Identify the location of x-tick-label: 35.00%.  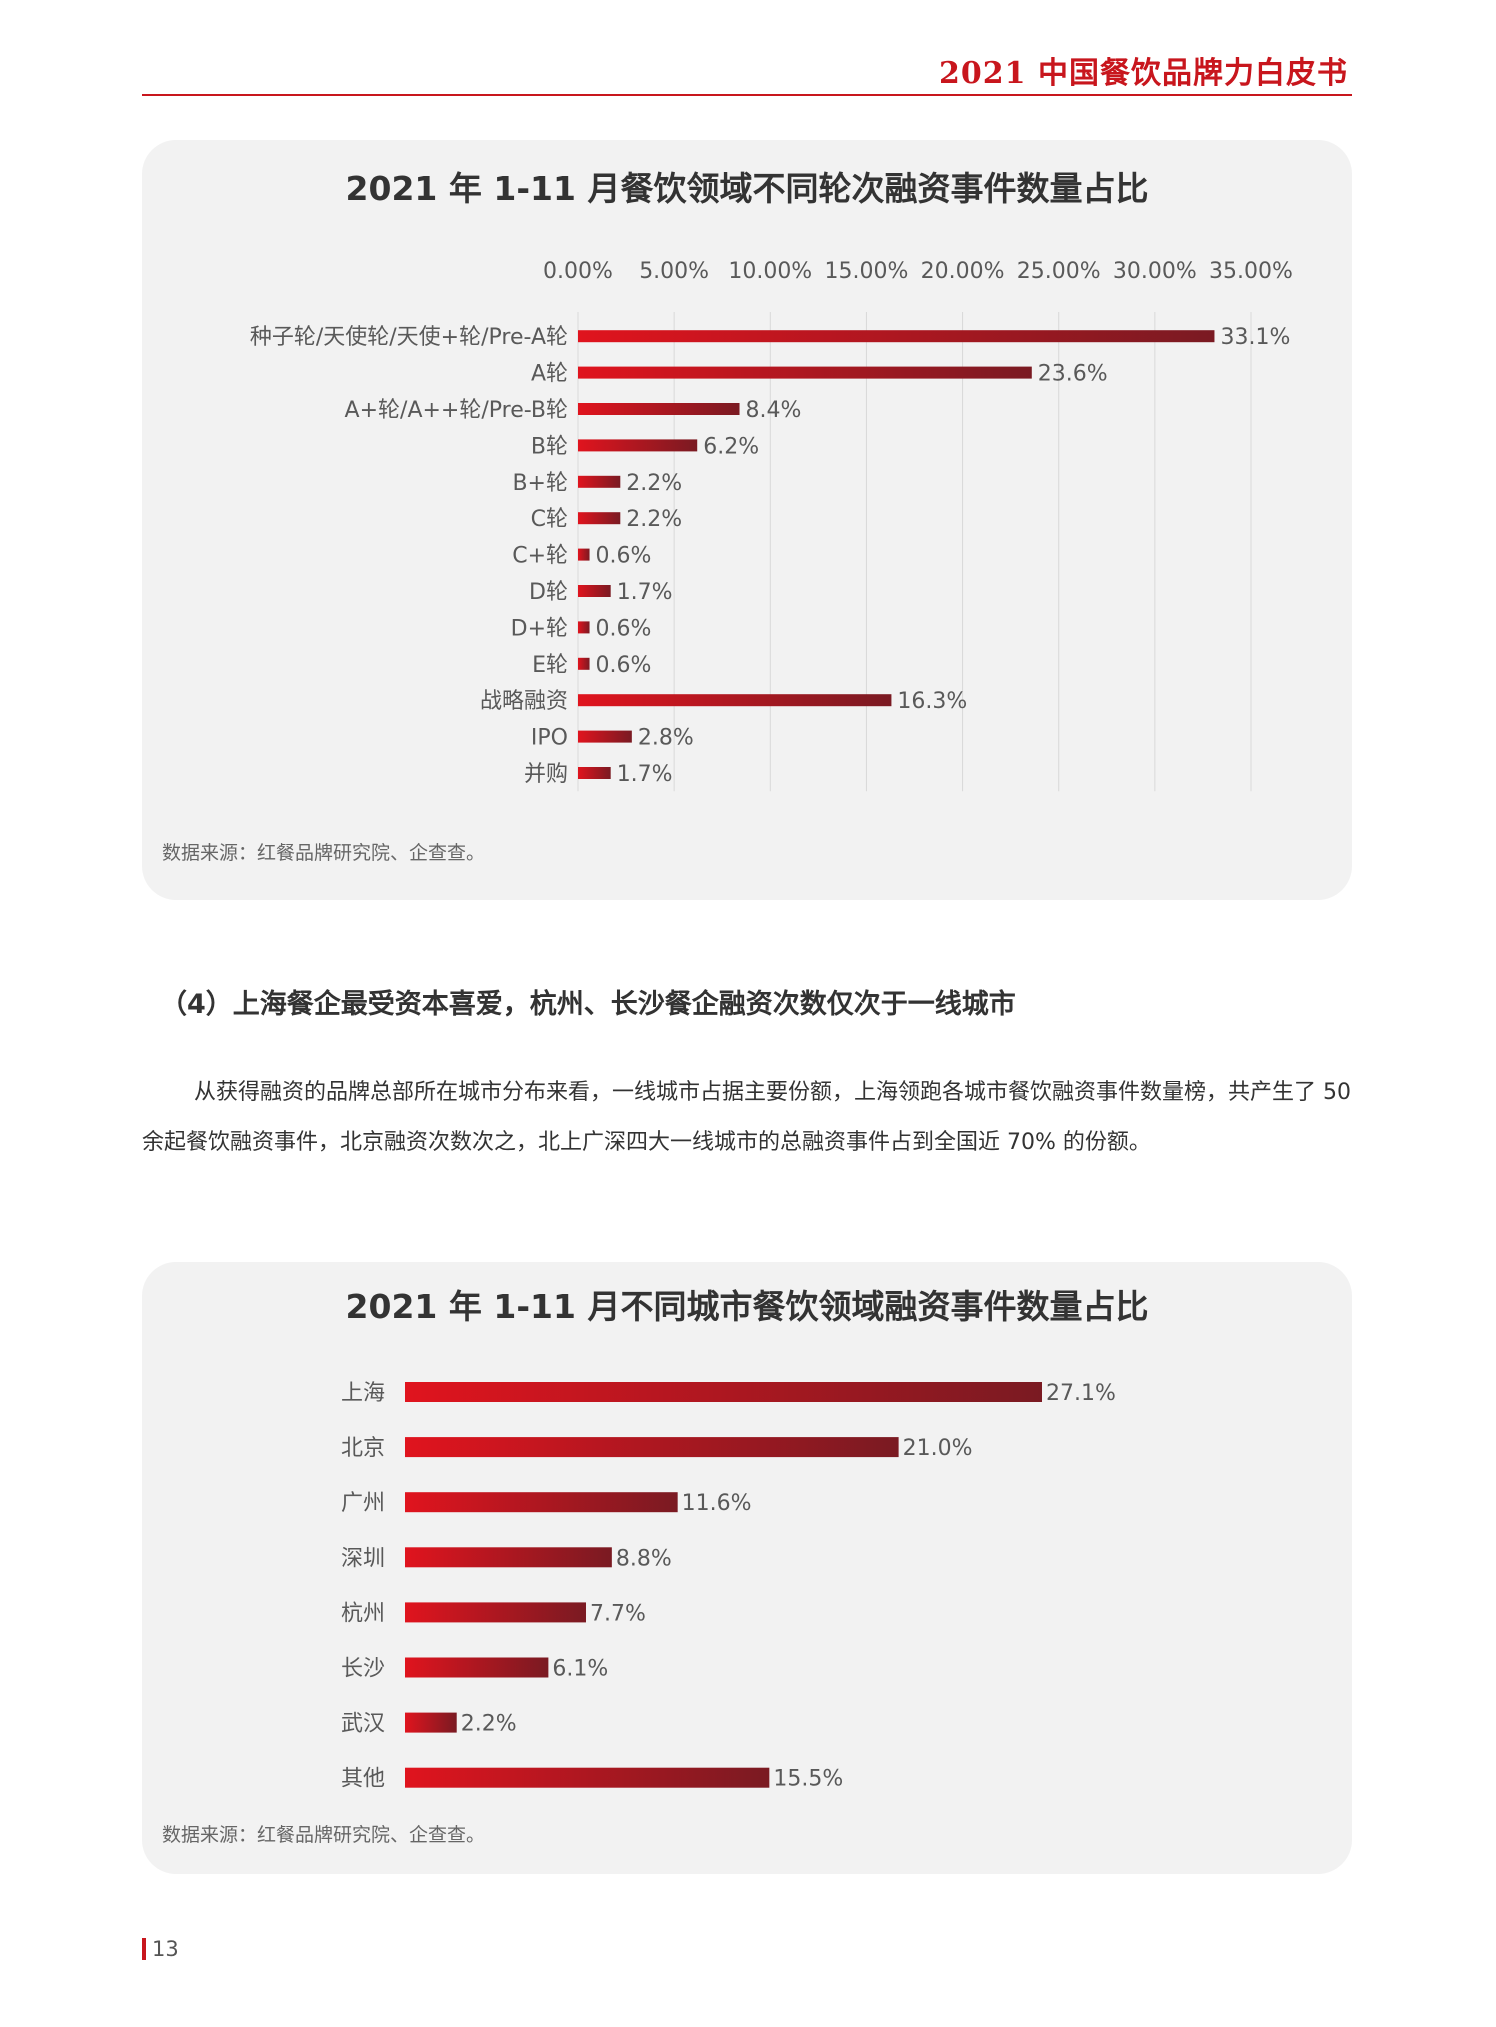
(1251, 271).